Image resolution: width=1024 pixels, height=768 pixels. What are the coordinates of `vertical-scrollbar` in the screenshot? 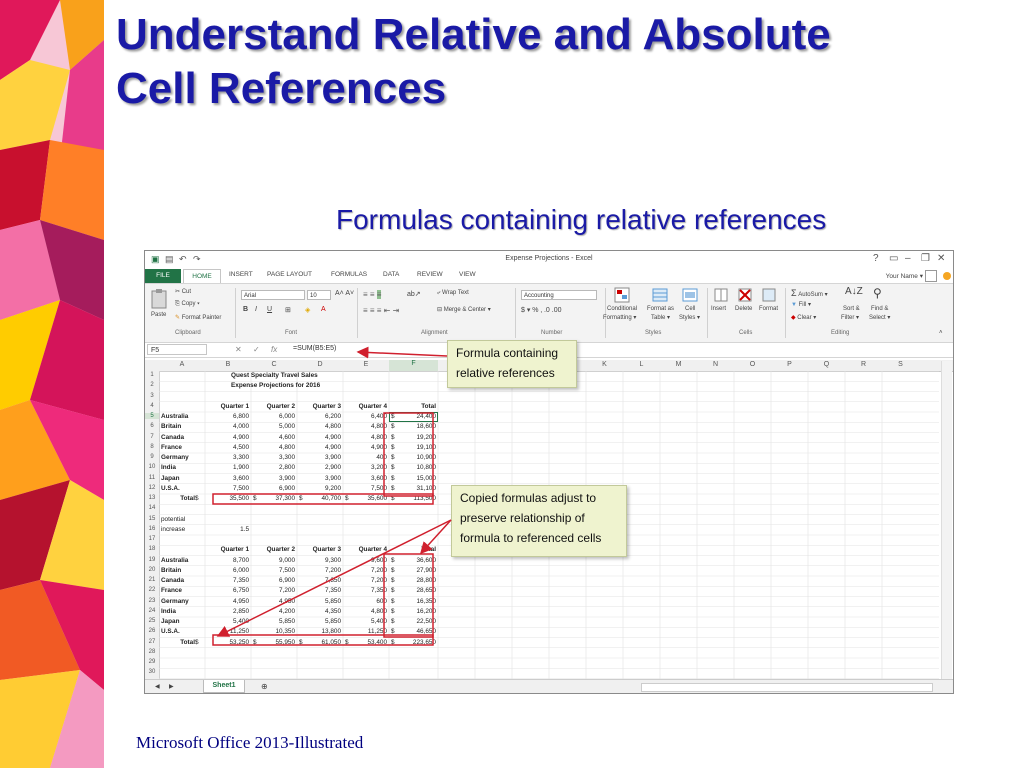 It's located at (946, 520).